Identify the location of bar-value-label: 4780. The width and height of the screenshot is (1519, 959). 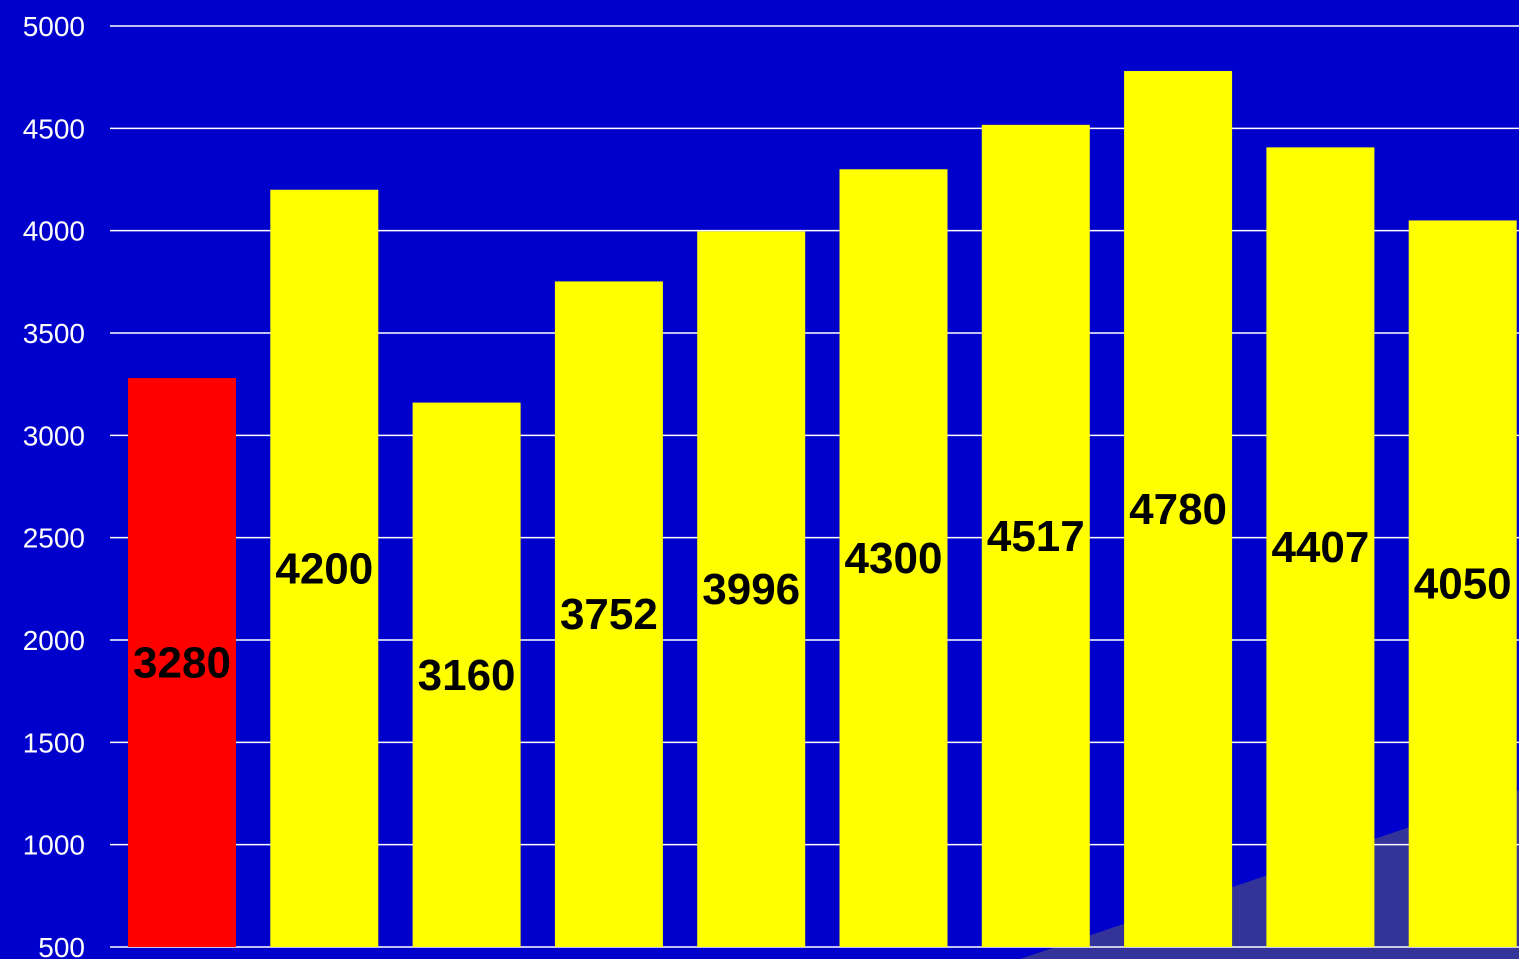
(1178, 509).